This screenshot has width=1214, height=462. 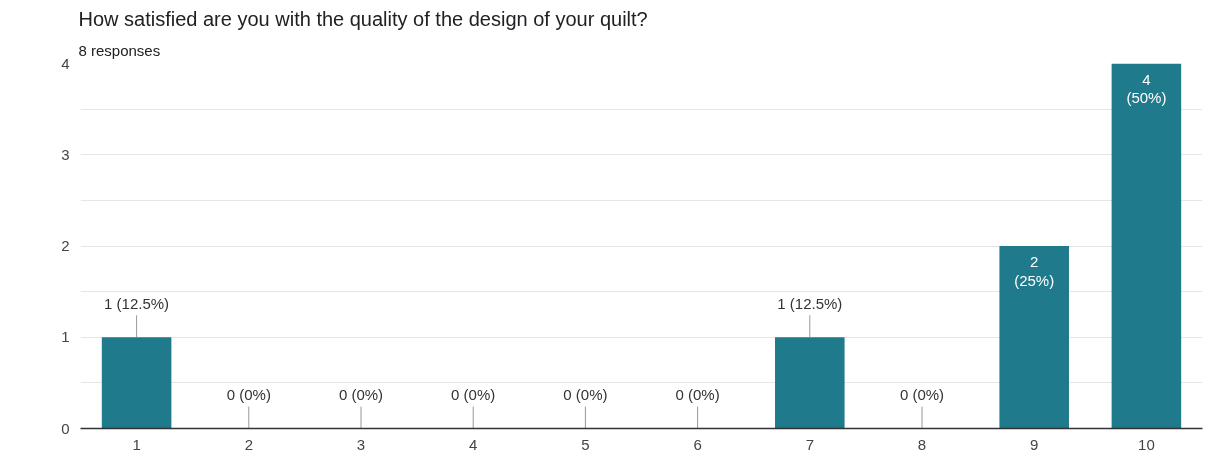 What do you see at coordinates (473, 444) in the screenshot?
I see `x-tick-label: 4` at bounding box center [473, 444].